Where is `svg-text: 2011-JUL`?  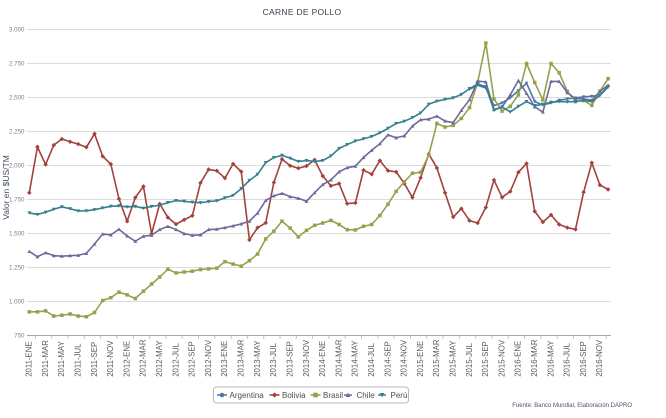
svg-text: 2011-JUL is located at coordinates (78, 360).